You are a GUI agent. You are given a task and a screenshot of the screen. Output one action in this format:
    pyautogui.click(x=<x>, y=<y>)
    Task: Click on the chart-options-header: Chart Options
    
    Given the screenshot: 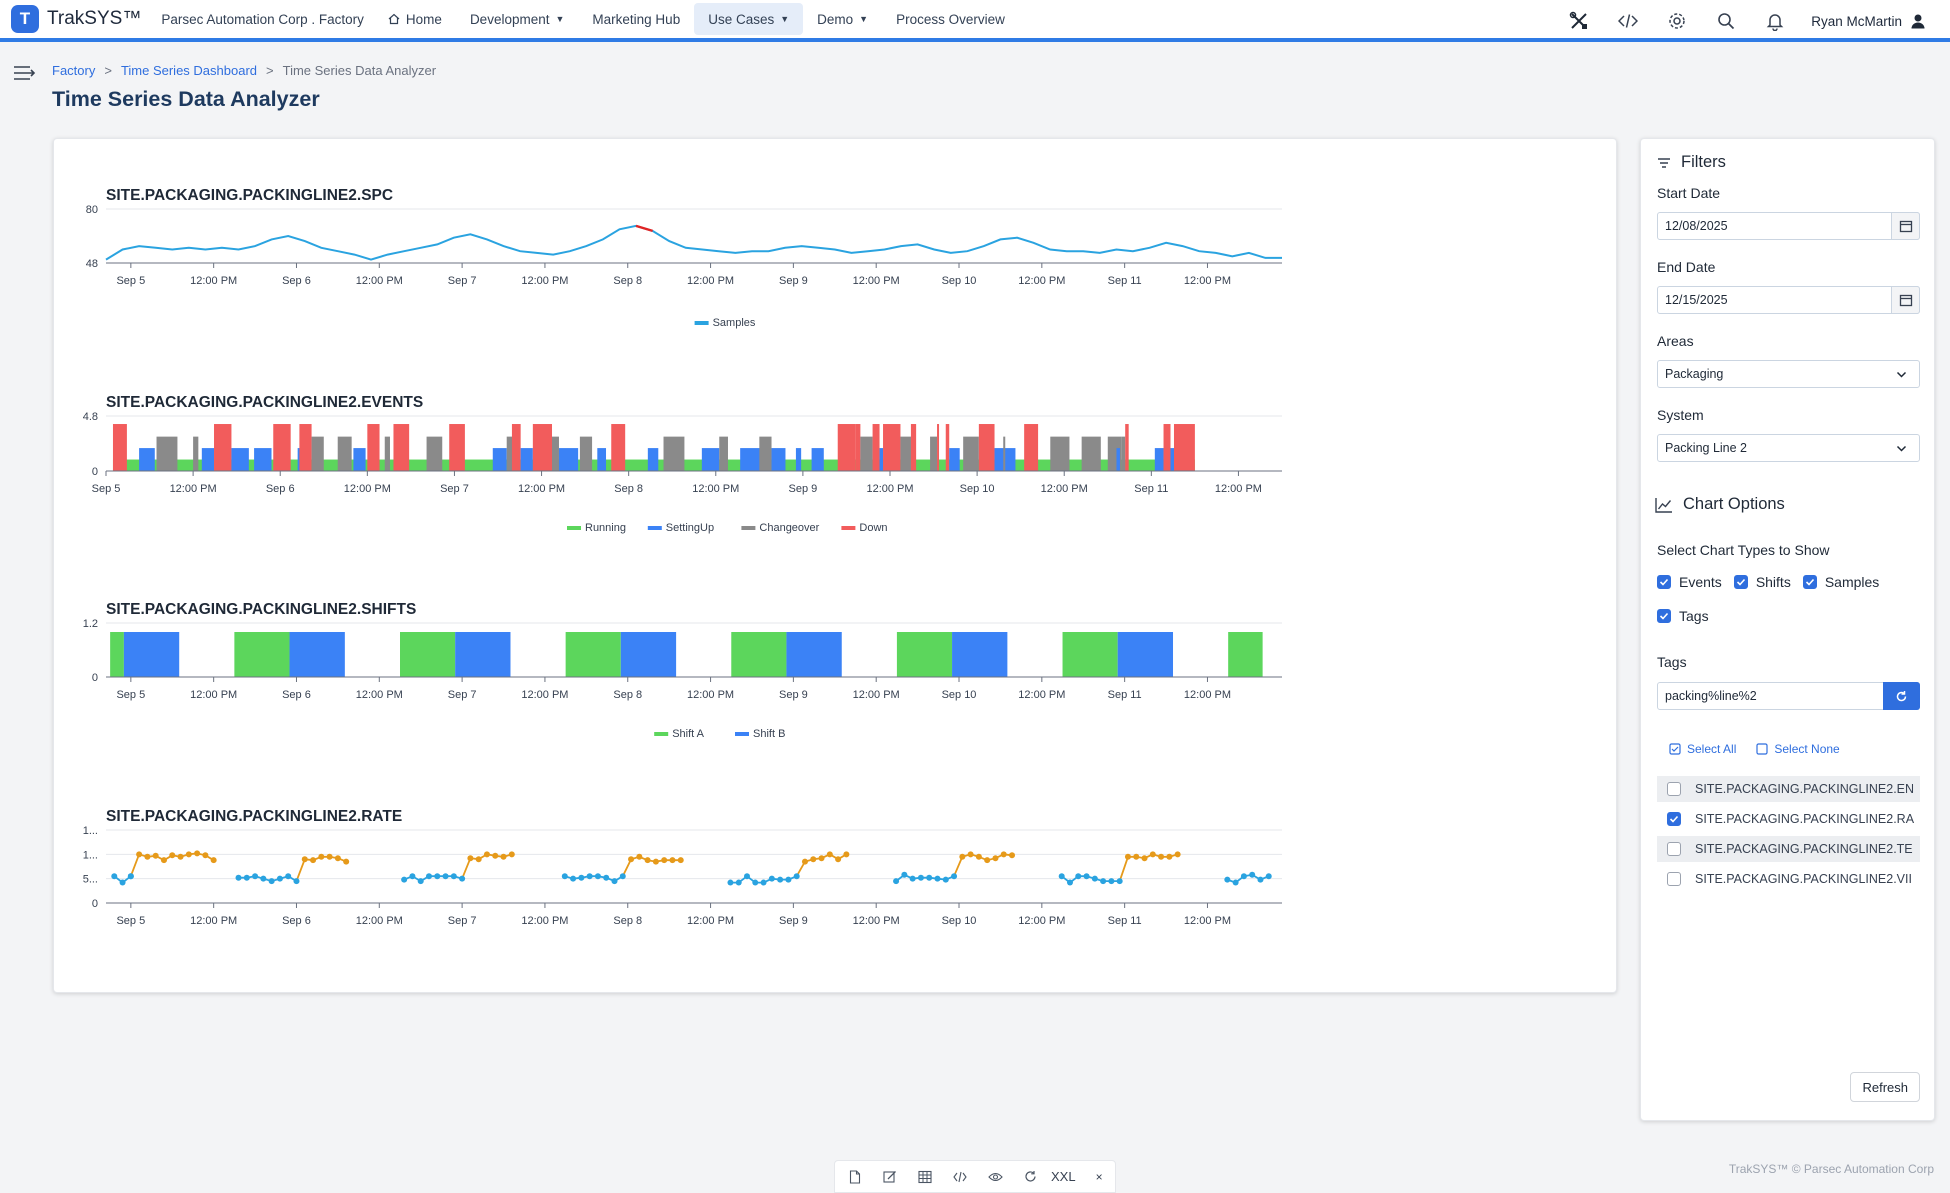 What is the action you would take?
    pyautogui.click(x=1720, y=504)
    